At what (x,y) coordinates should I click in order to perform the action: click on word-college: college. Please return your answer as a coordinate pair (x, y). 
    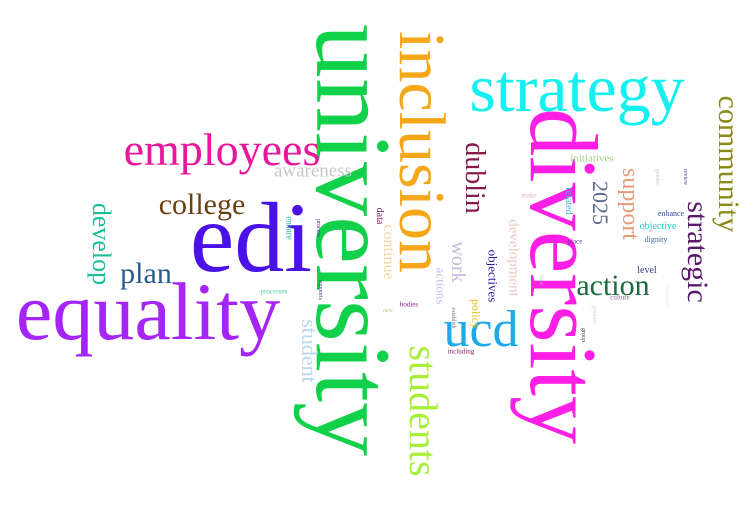
    Looking at the image, I should click on (202, 204).